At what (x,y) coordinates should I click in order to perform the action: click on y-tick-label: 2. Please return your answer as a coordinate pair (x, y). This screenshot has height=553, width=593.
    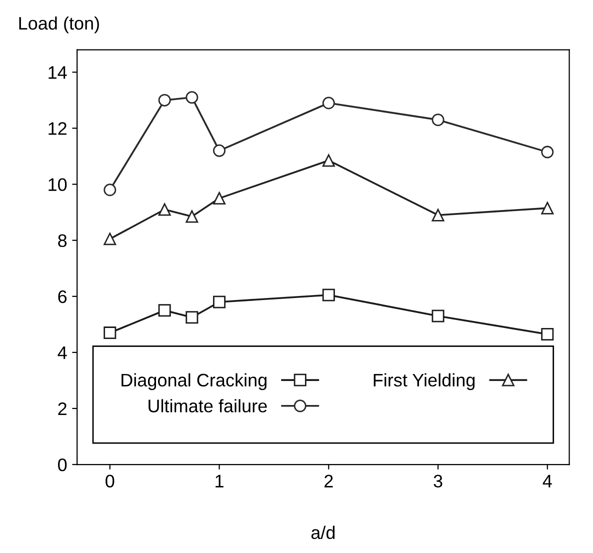
    Looking at the image, I should click on (62, 409).